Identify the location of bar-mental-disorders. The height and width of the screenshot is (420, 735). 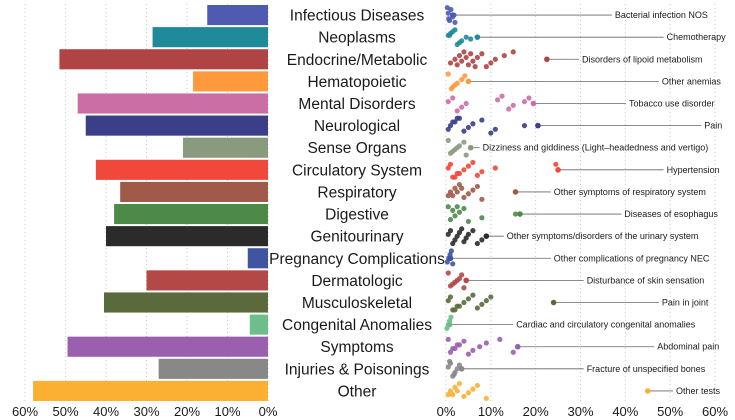
(173, 103).